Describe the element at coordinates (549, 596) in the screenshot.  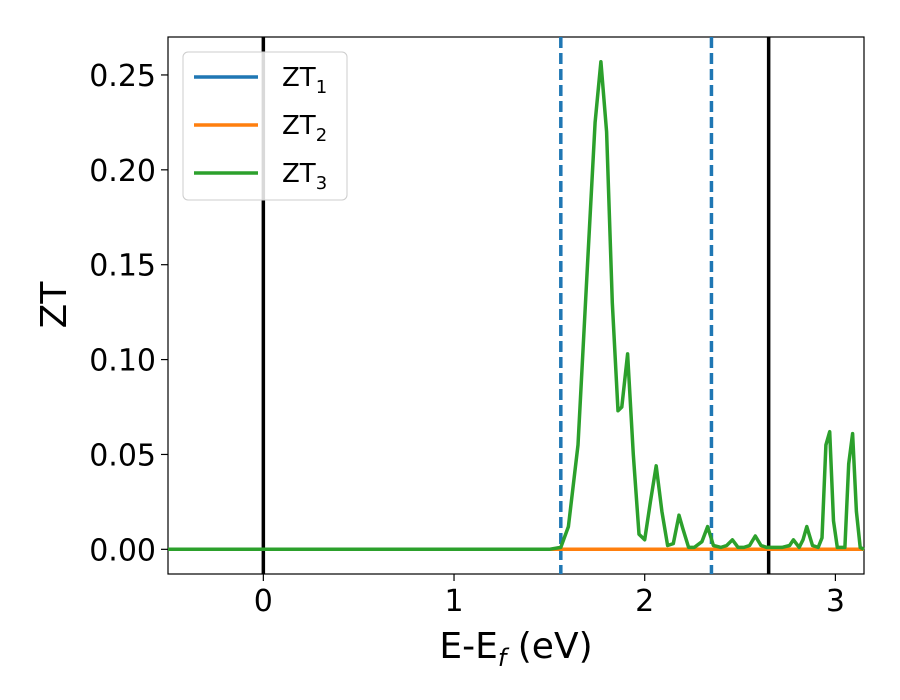
I see `x-axis-ticks: 0 1 2 3` at that location.